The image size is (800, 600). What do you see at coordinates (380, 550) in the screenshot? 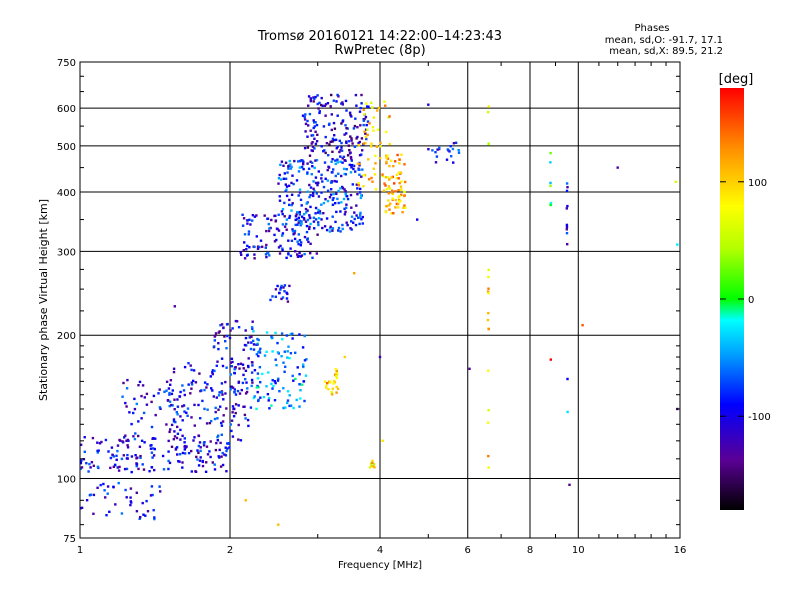
I see `x-tick-label: 4` at bounding box center [380, 550].